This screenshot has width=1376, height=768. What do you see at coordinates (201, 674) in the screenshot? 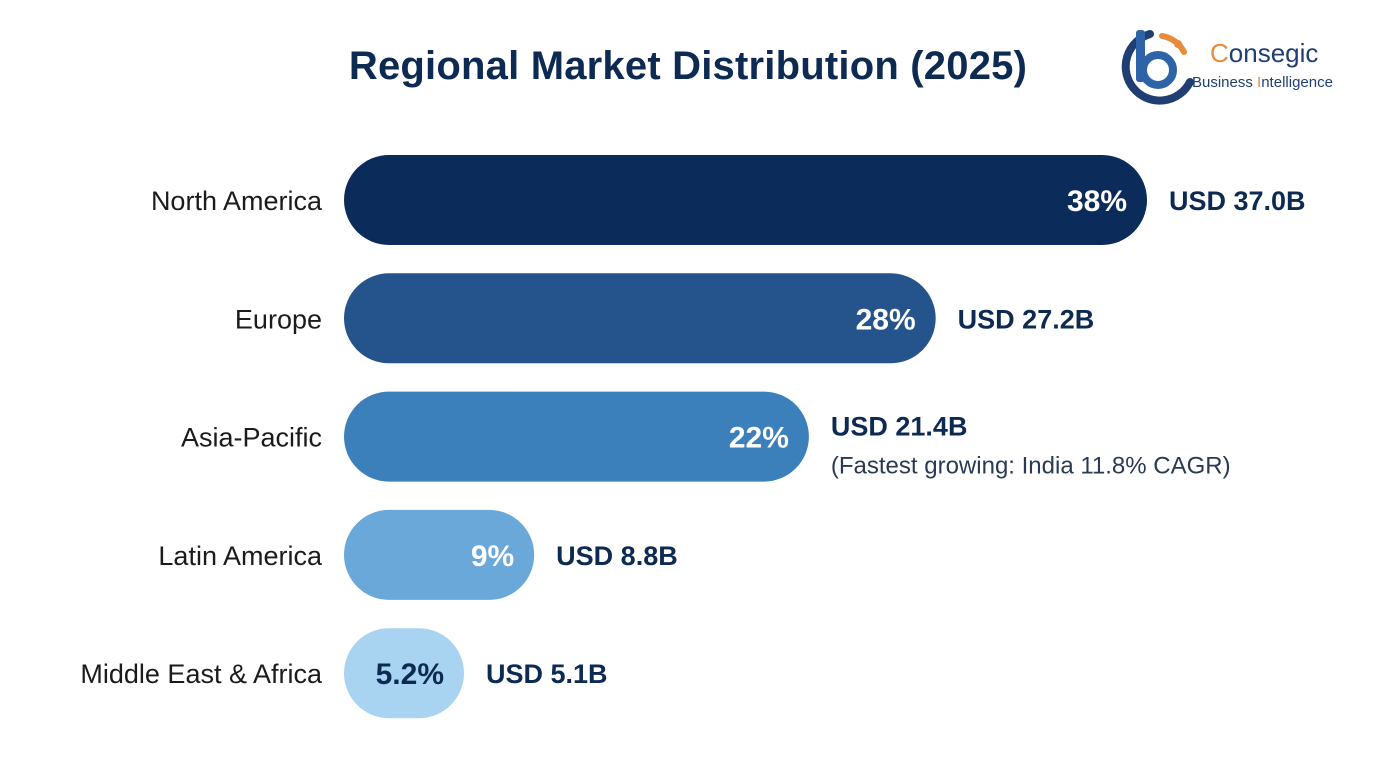
I see `category-label: Middle East & Africa` at bounding box center [201, 674].